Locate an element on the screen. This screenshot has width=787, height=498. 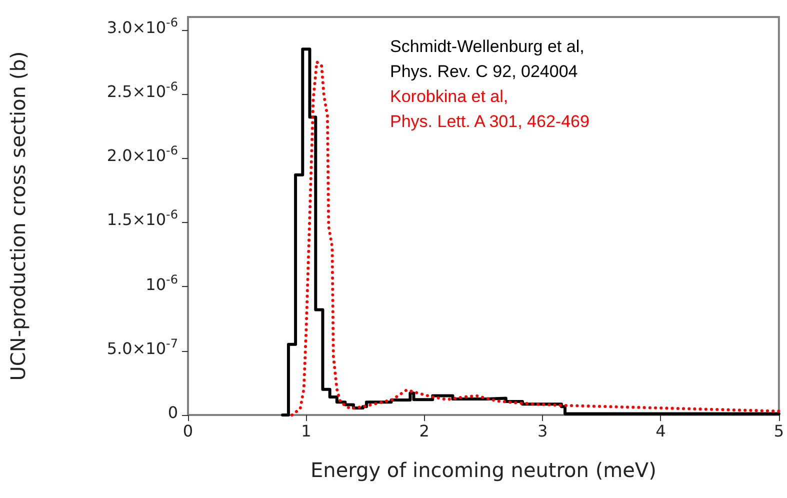
x-tick-label: 3 is located at coordinates (542, 431).